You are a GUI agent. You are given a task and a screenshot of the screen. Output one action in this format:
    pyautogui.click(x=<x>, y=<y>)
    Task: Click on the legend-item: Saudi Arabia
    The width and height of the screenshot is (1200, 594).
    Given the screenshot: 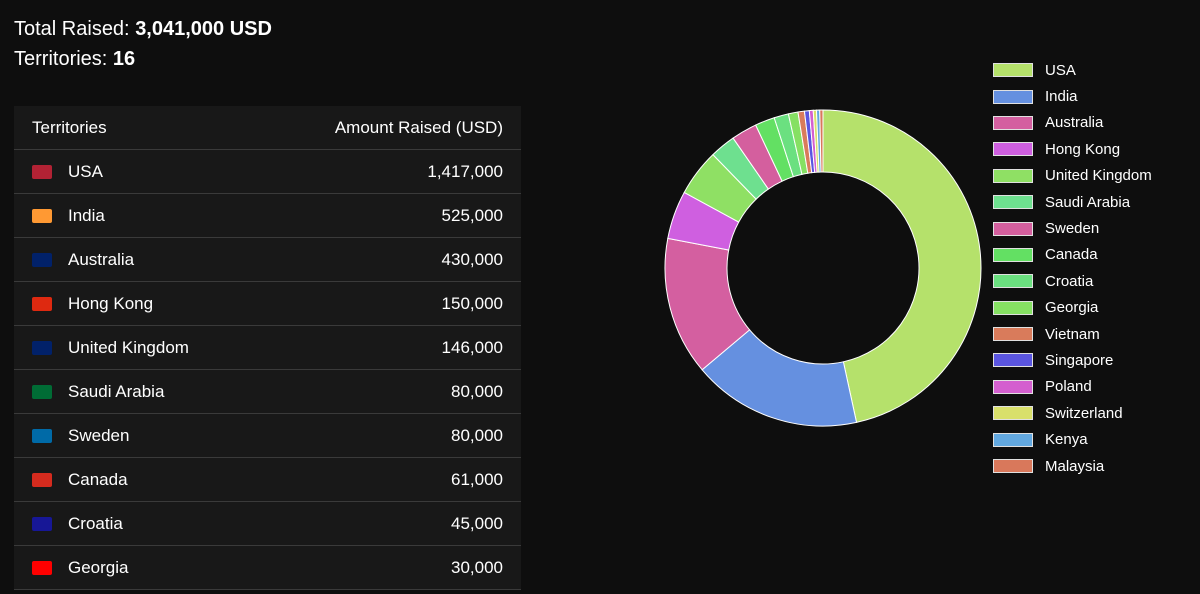 What is the action you would take?
    pyautogui.click(x=1072, y=202)
    